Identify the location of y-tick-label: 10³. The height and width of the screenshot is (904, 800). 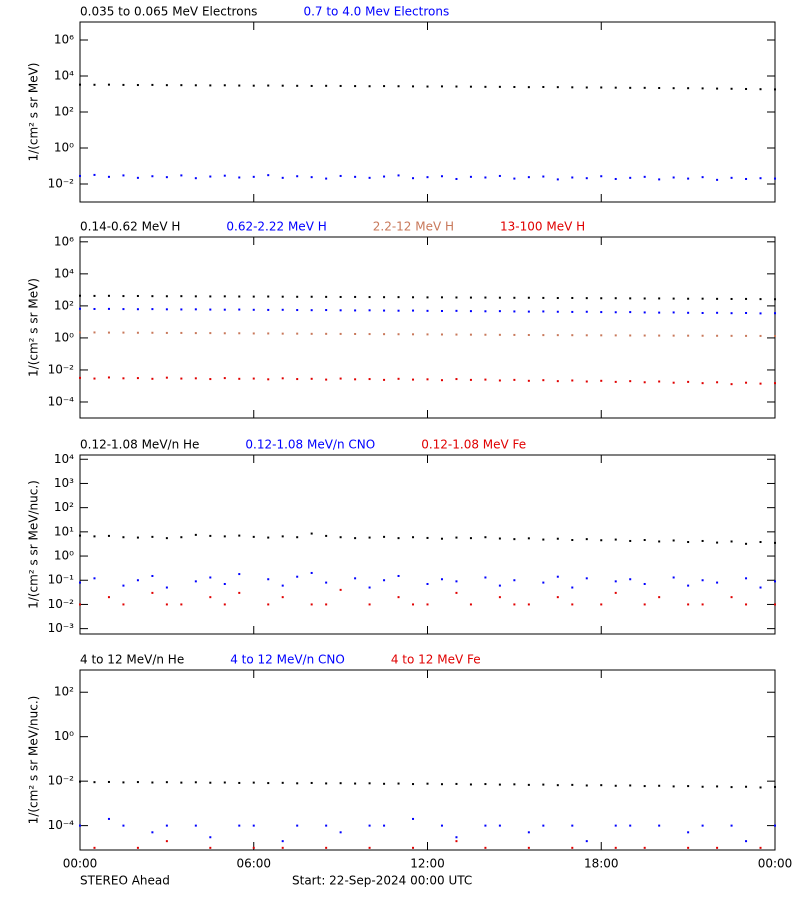
(64, 483).